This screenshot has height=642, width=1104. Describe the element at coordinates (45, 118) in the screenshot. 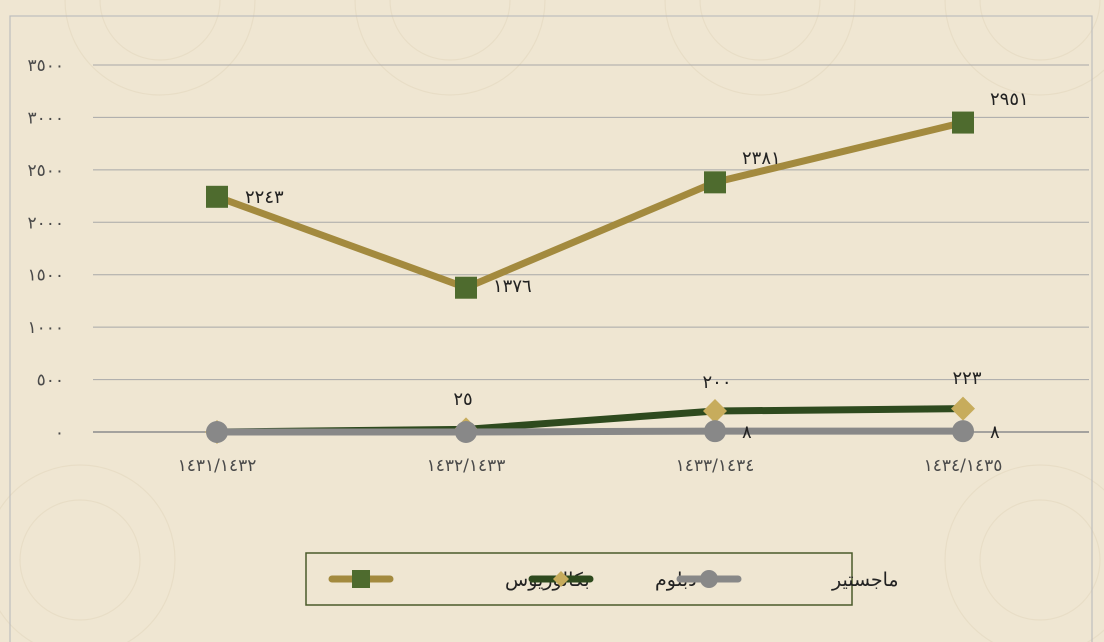

I see `y-tick-label: ٣٠٠٠` at that location.